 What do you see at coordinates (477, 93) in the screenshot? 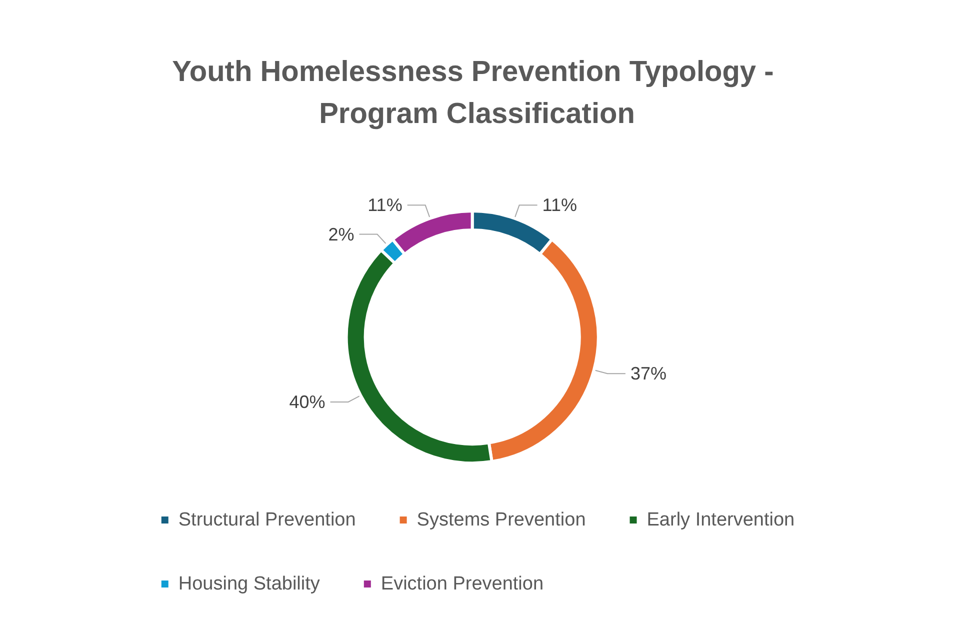
I see `chart-title: Youth Homelessness Prevention Typology - Program Classification` at bounding box center [477, 93].